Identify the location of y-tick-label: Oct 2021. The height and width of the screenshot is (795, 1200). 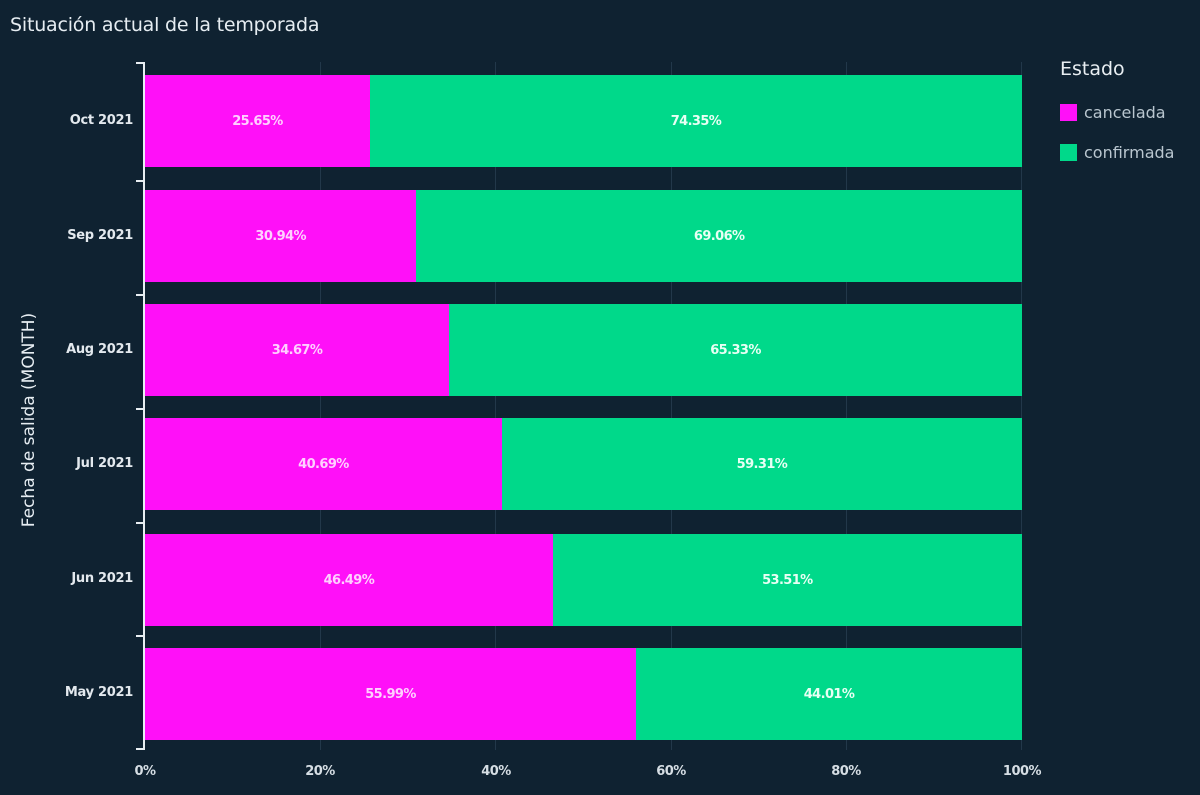
(101, 120).